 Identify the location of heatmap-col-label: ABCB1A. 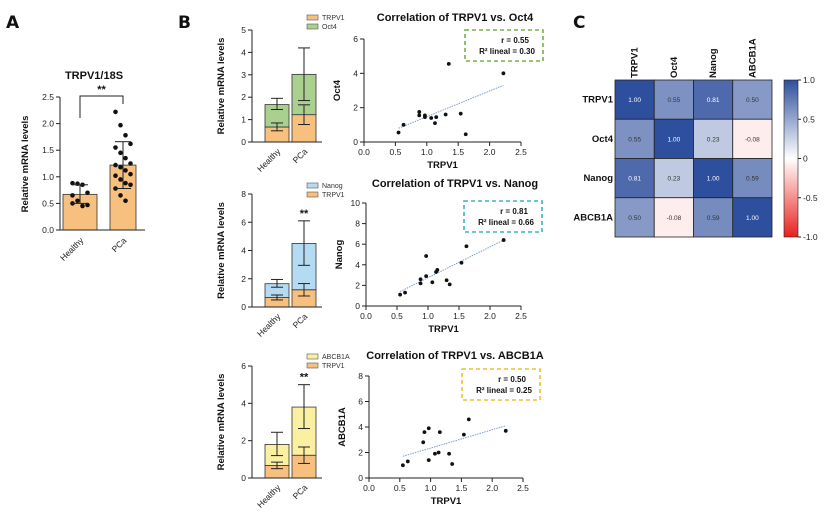
(752, 58).